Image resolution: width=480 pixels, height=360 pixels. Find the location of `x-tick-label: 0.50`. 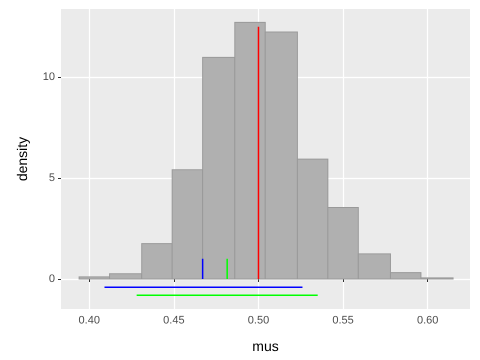

x-tick-label: 0.50 is located at coordinates (259, 320).